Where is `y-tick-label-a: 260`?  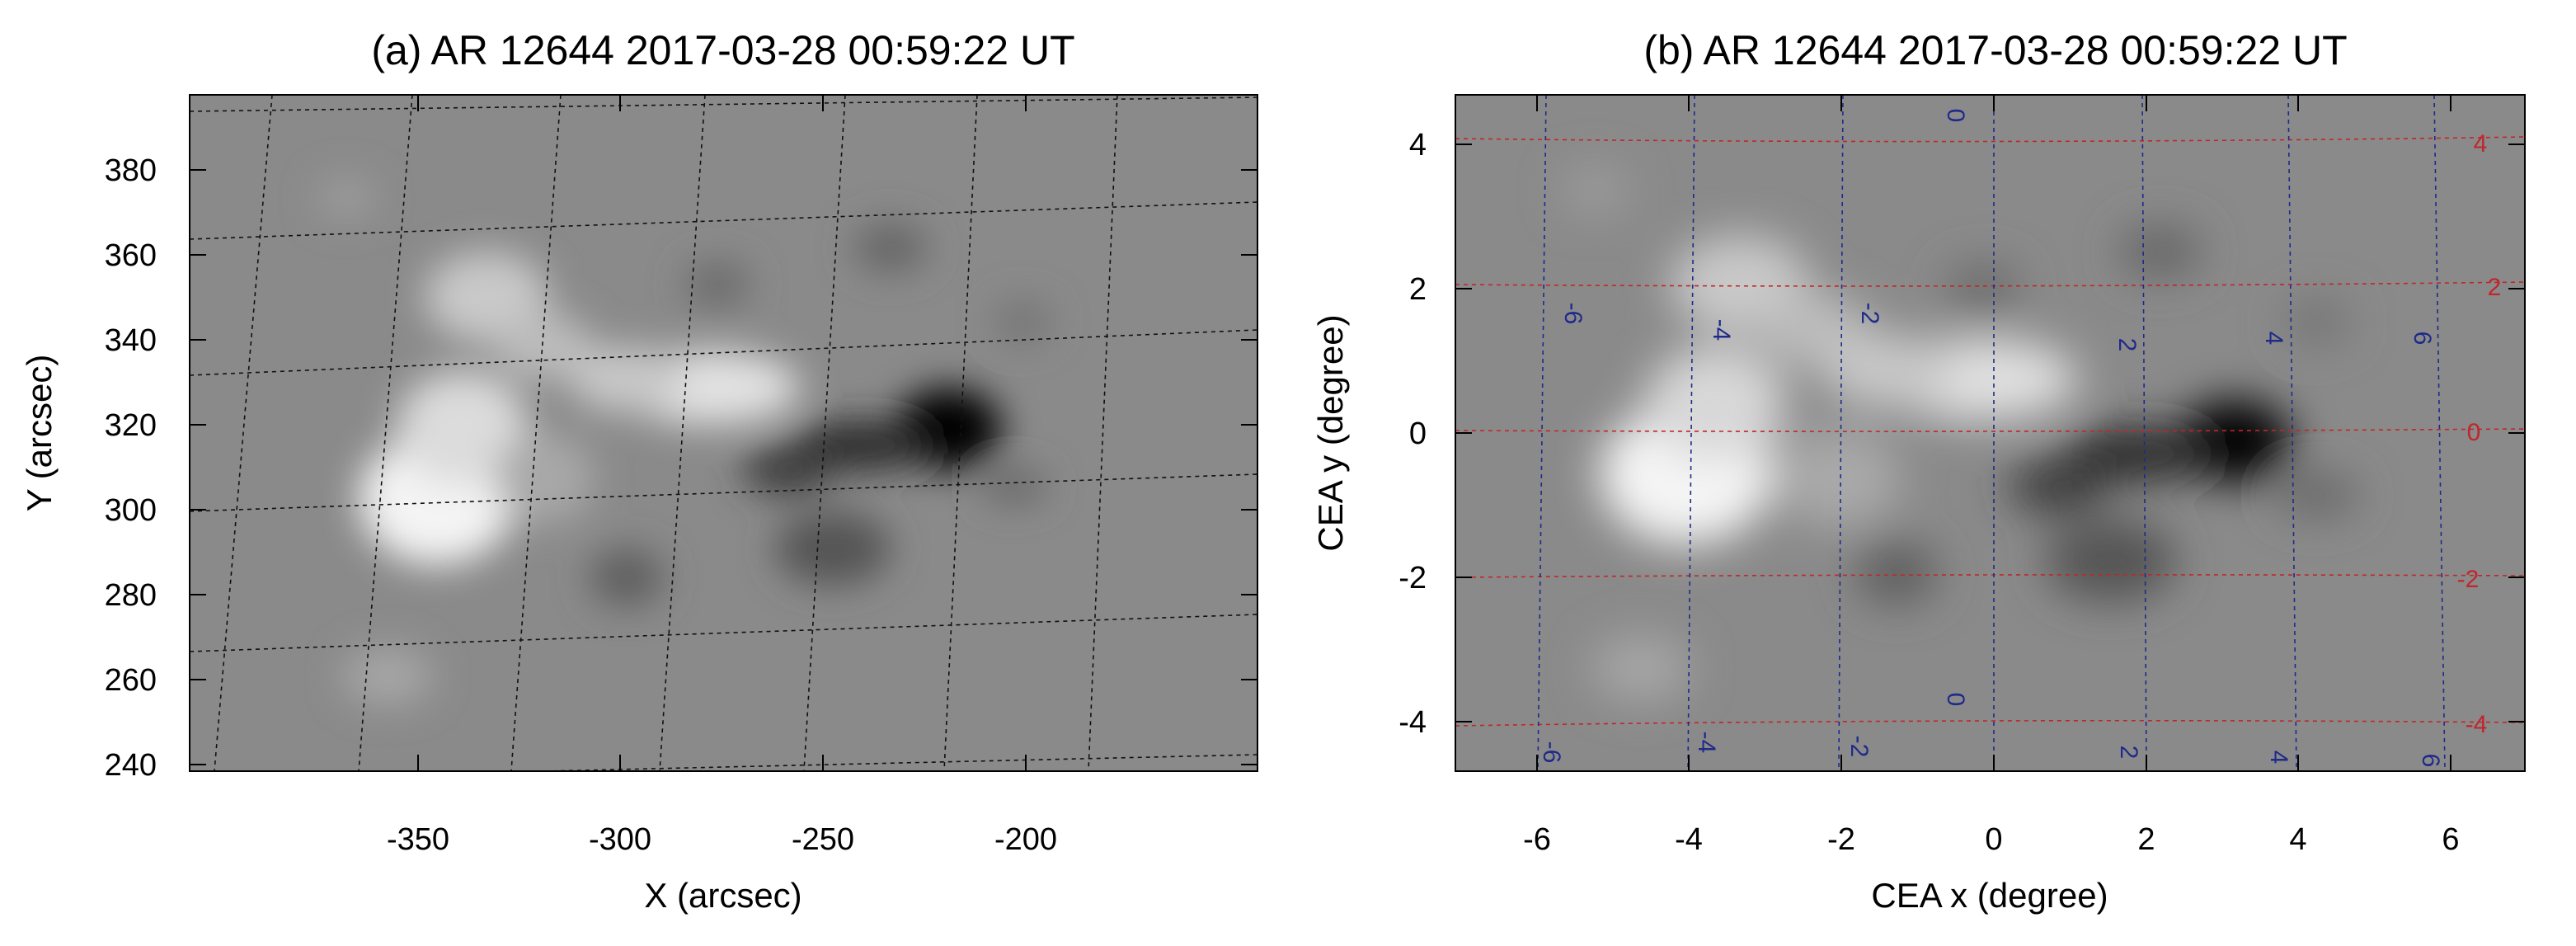 y-tick-label-a: 260 is located at coordinates (131, 681).